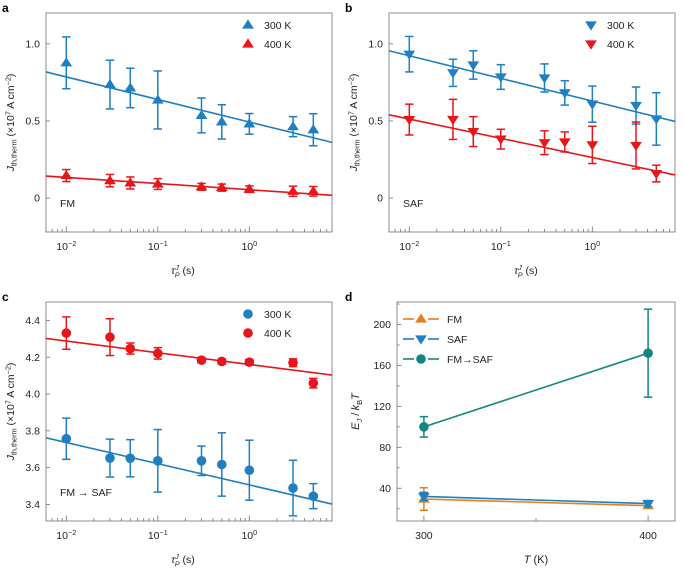 This screenshot has height=578, width=685. Describe the element at coordinates (536, 560) in the screenshot. I see `x-axis-title: T (K)` at that location.